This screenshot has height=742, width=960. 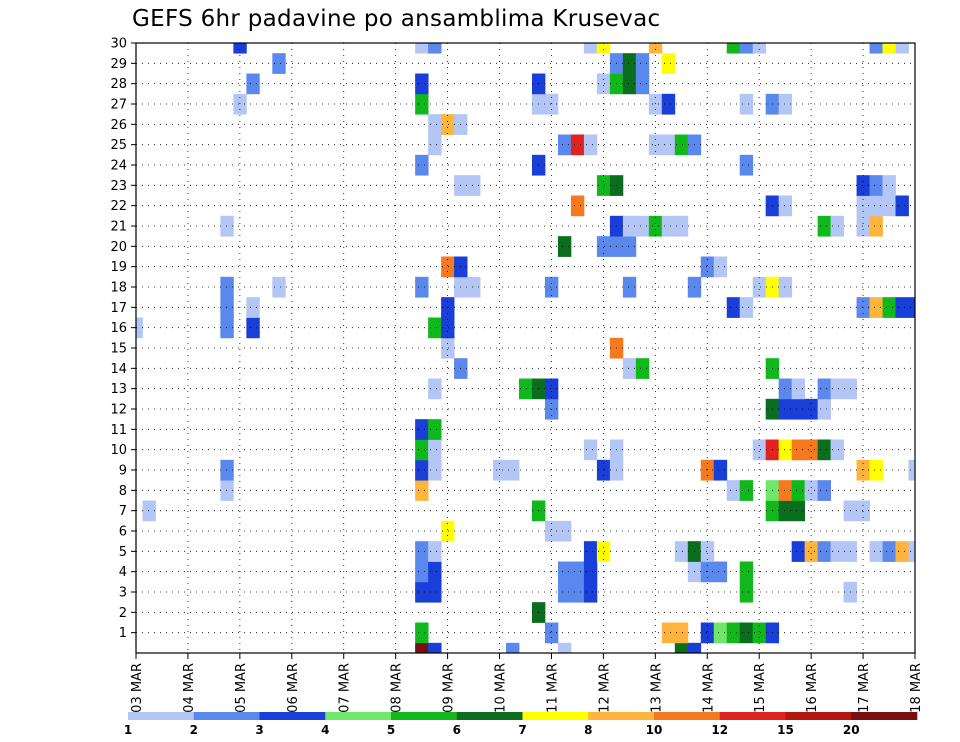 I want to click on x-tick-label: 17 MAR, so click(x=864, y=688).